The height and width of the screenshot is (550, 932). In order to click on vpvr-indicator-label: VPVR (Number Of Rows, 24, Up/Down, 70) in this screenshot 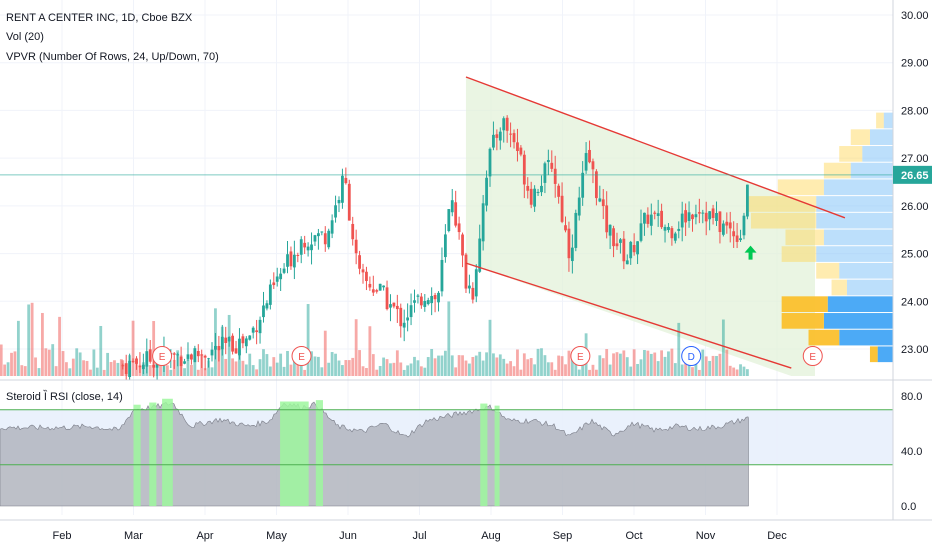, I will do `click(112, 57)`.